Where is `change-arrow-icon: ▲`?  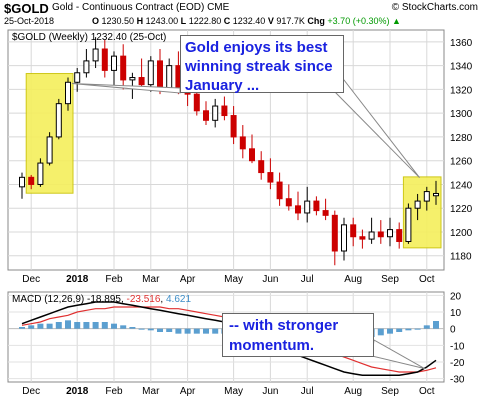
change-arrow-icon: ▲ is located at coordinates (396, 21).